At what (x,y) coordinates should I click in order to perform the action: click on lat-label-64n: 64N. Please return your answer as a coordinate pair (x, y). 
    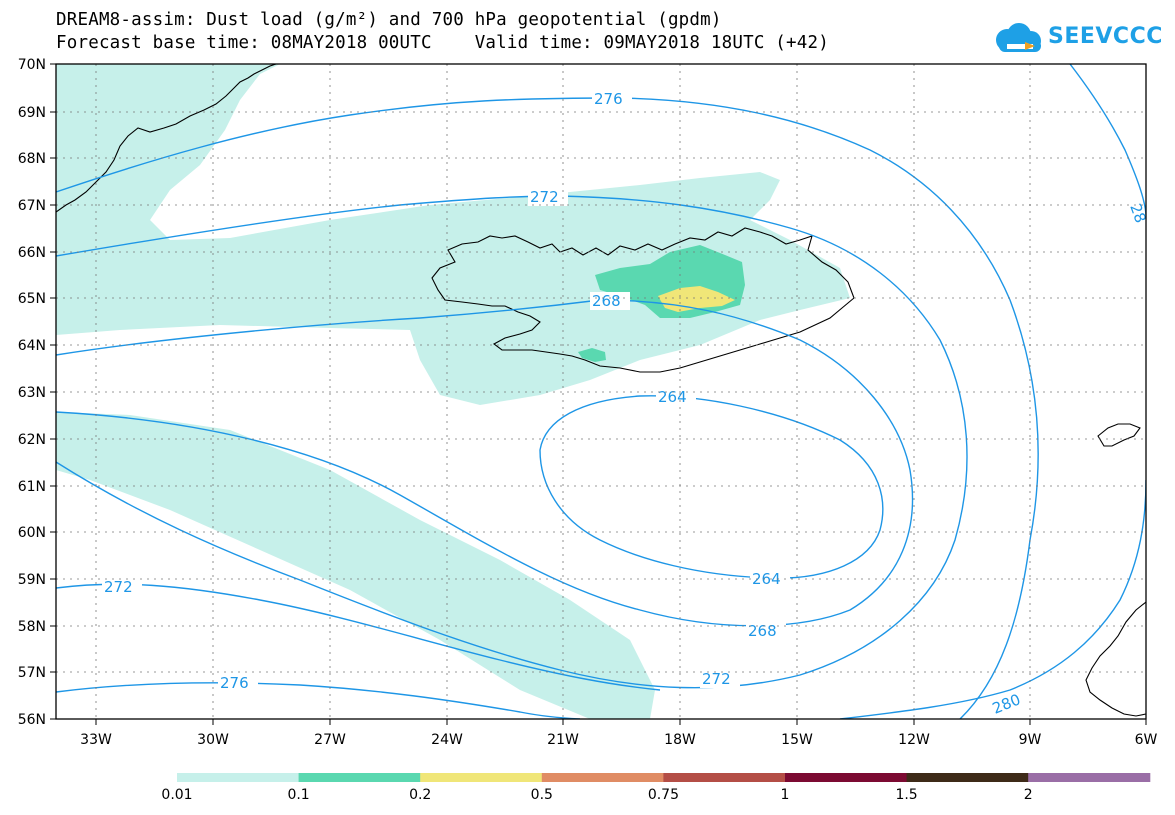
    Looking at the image, I should click on (32, 346).